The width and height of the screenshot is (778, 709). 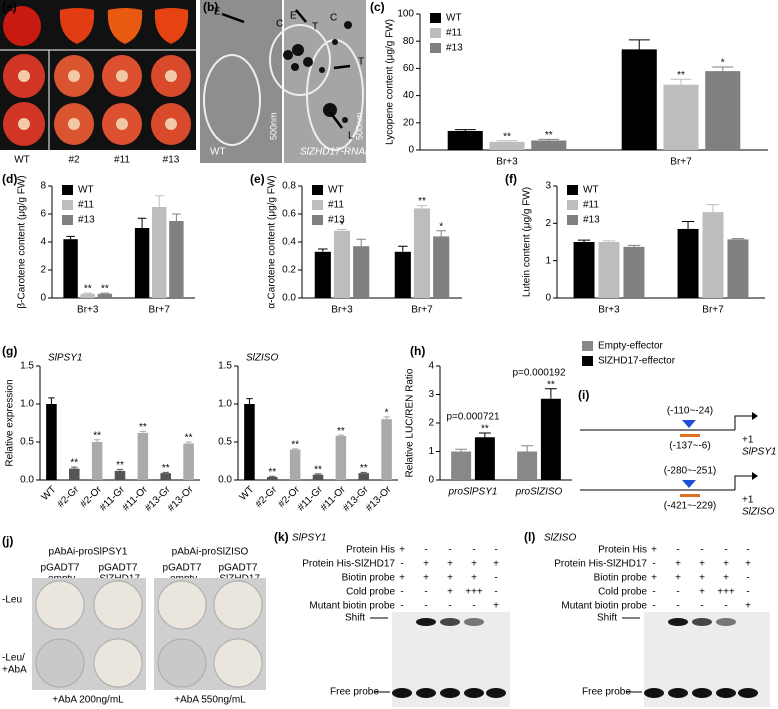 I want to click on y-tick-label: 3, so click(x=548, y=186).